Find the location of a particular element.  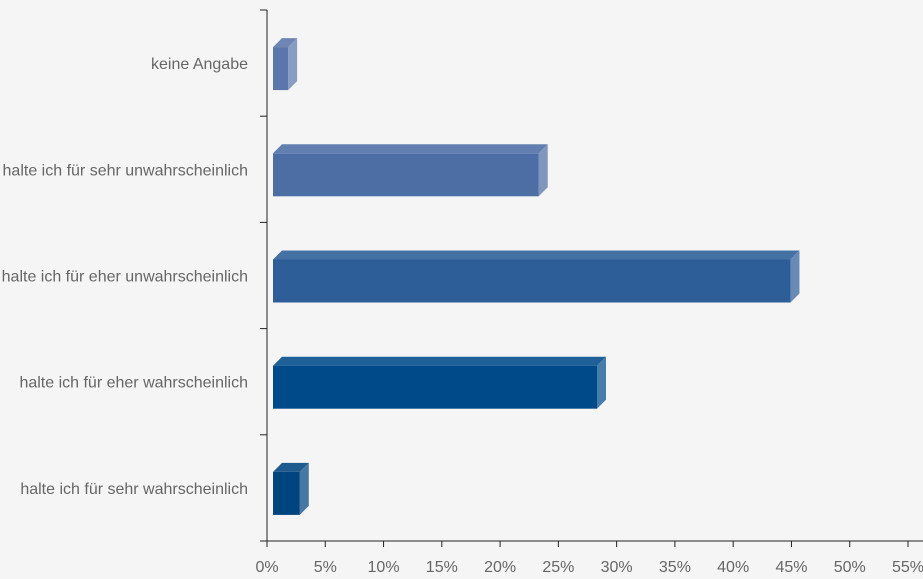

x-tick-label: 55% is located at coordinates (907, 566).